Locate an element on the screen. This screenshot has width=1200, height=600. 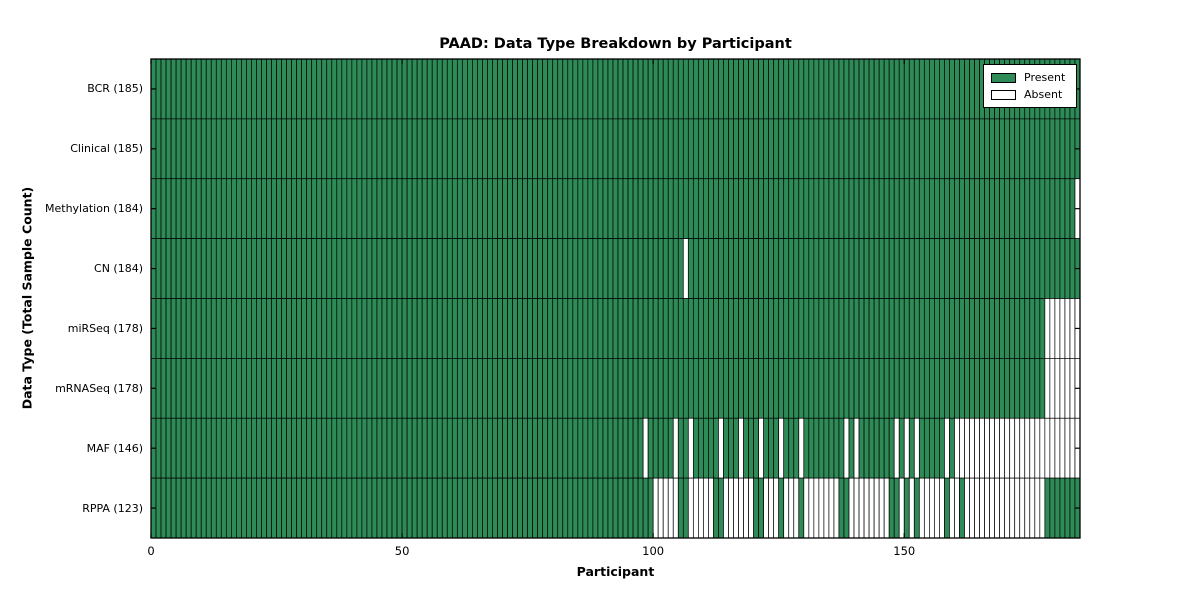
x-axis-label: Participant is located at coordinates (615, 571).